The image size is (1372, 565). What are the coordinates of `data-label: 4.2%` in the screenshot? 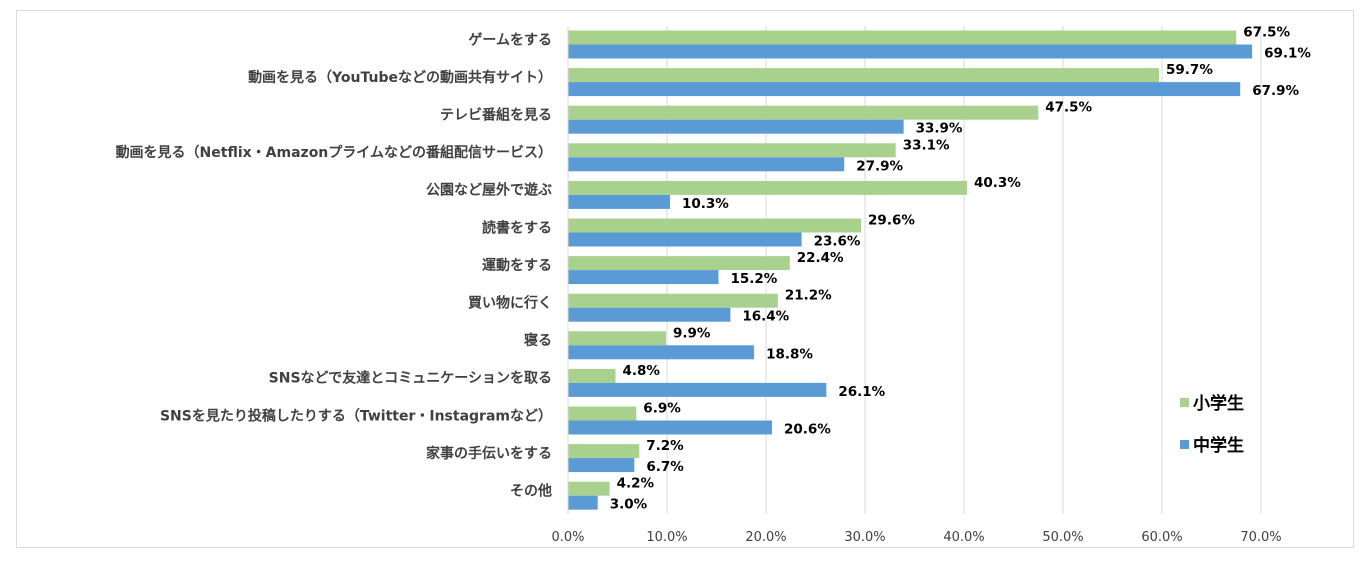 It's located at (636, 484).